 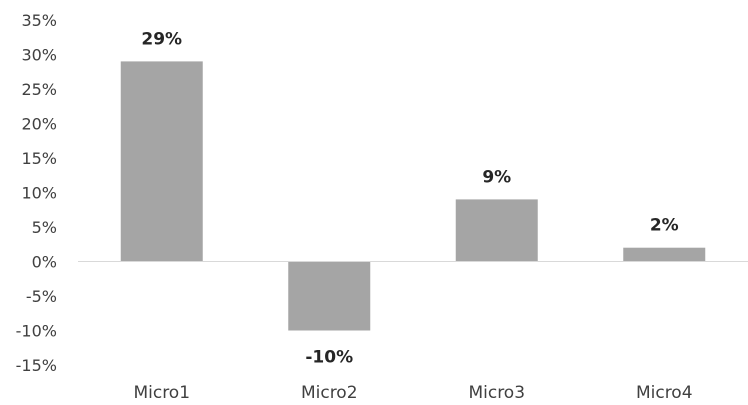 What do you see at coordinates (41, 296) in the screenshot?
I see `y-tick-label: -5%` at bounding box center [41, 296].